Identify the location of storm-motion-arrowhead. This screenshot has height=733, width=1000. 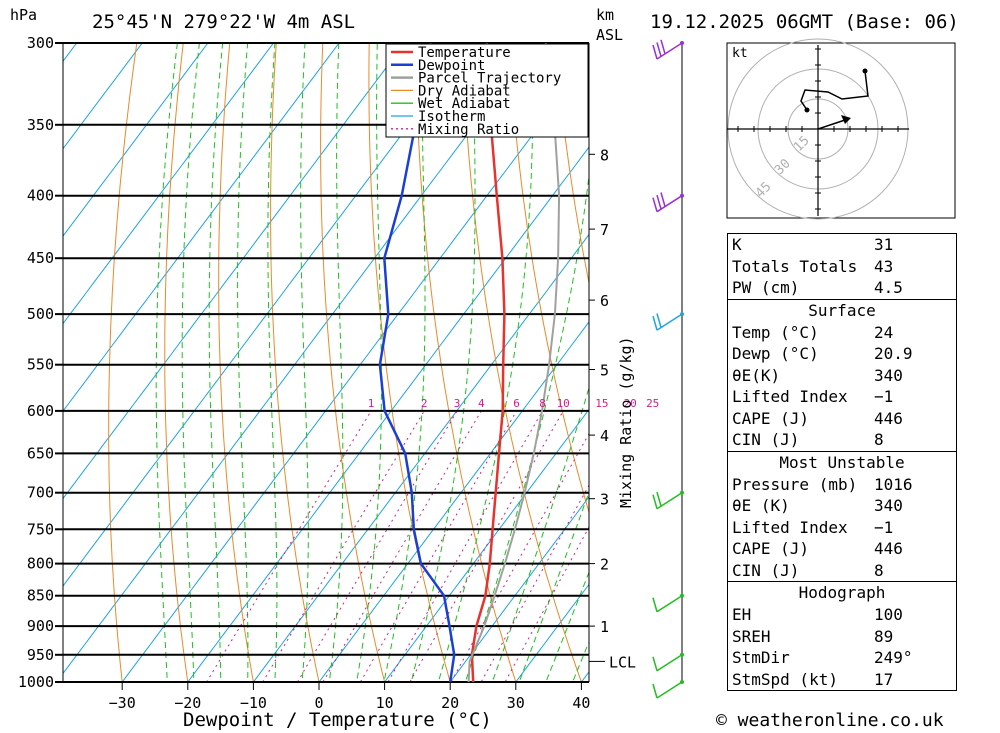
(846, 119).